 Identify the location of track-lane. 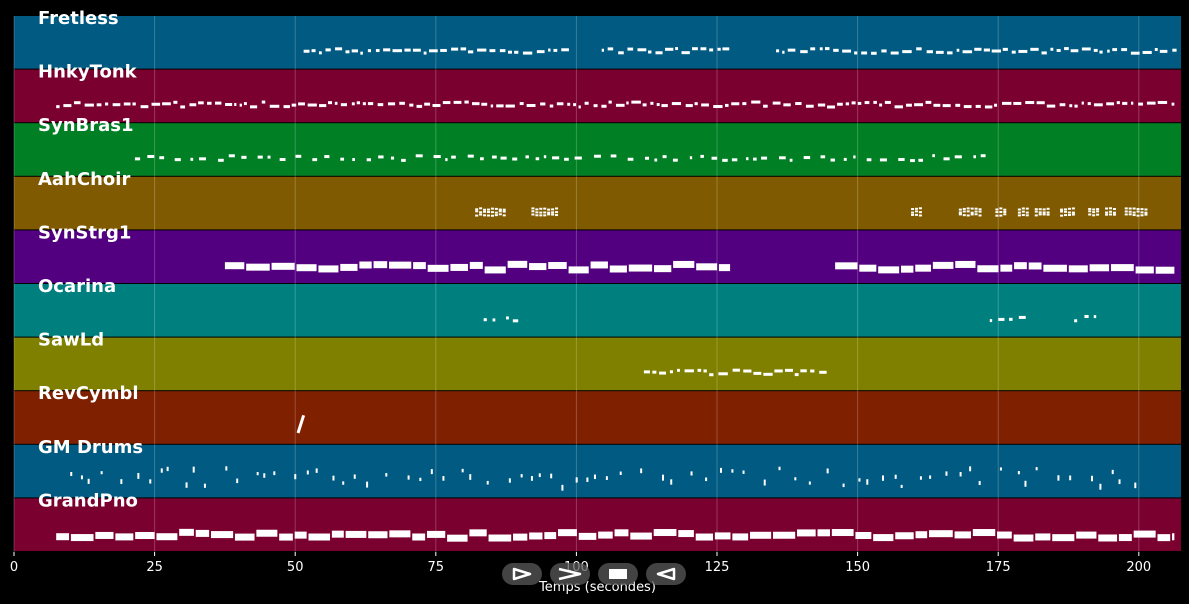
(597, 471).